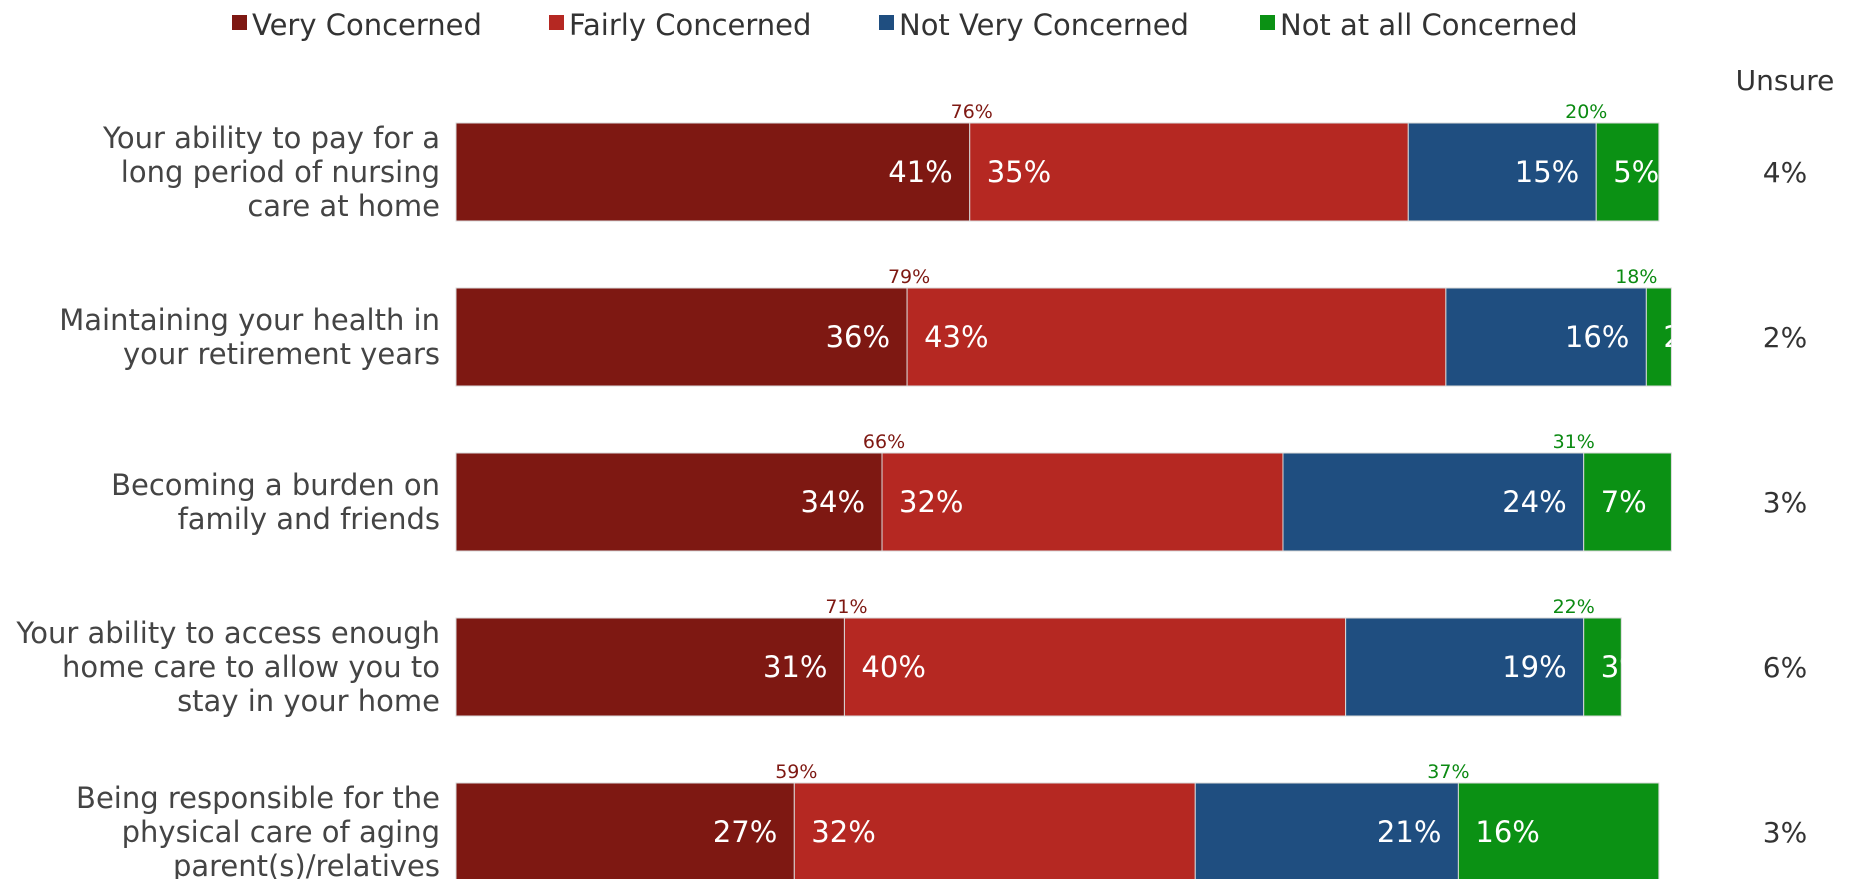  I want to click on not-concerned-total-label: 37%, so click(1448, 772).